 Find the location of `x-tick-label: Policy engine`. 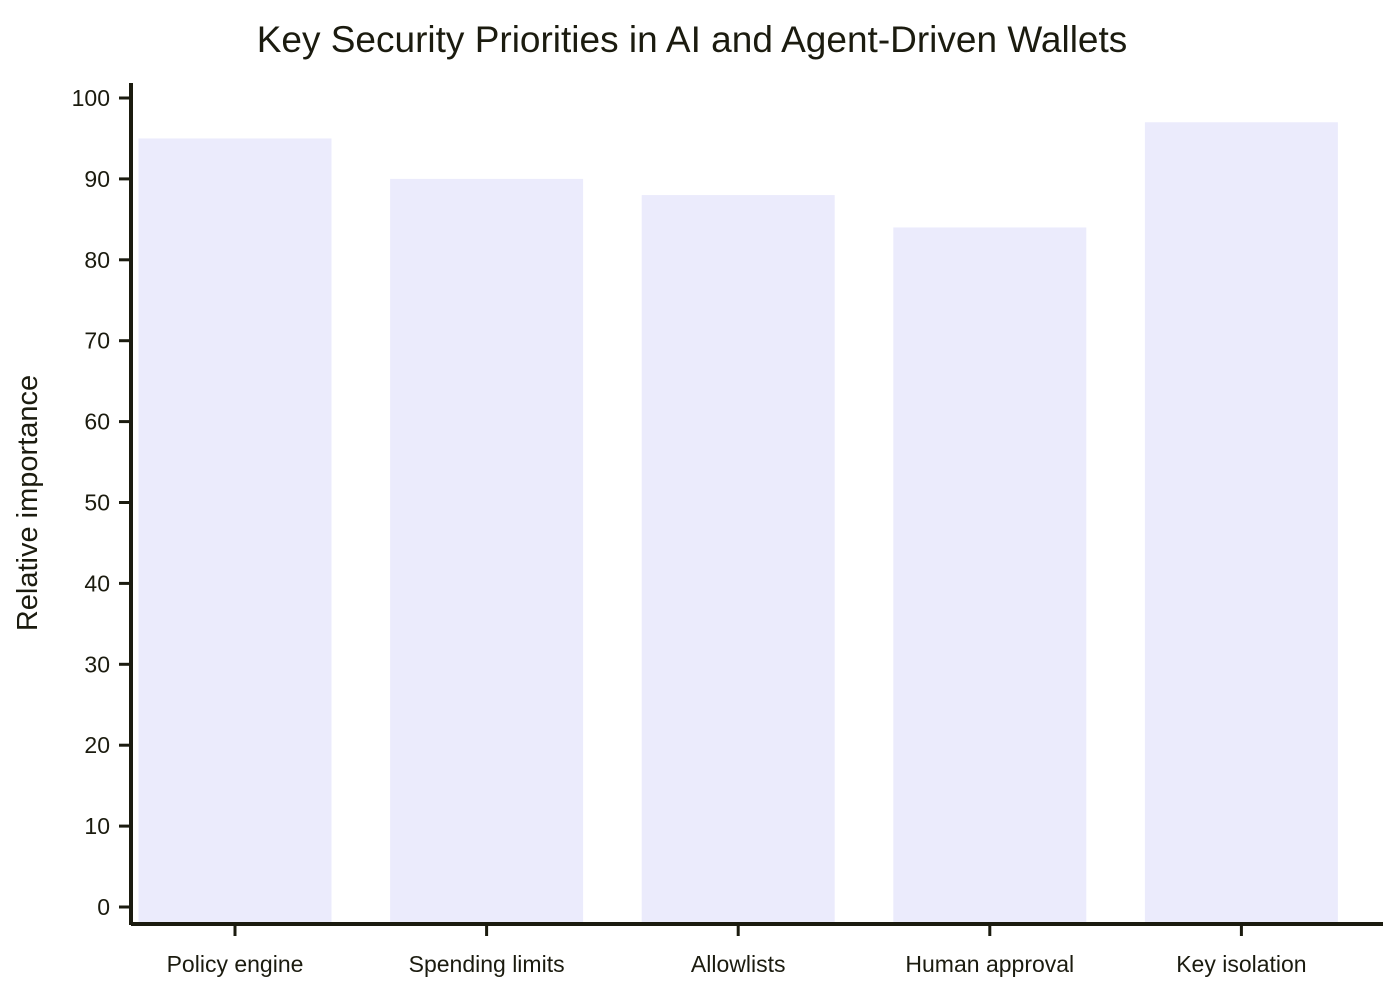

x-tick-label: Policy engine is located at coordinates (235, 964).